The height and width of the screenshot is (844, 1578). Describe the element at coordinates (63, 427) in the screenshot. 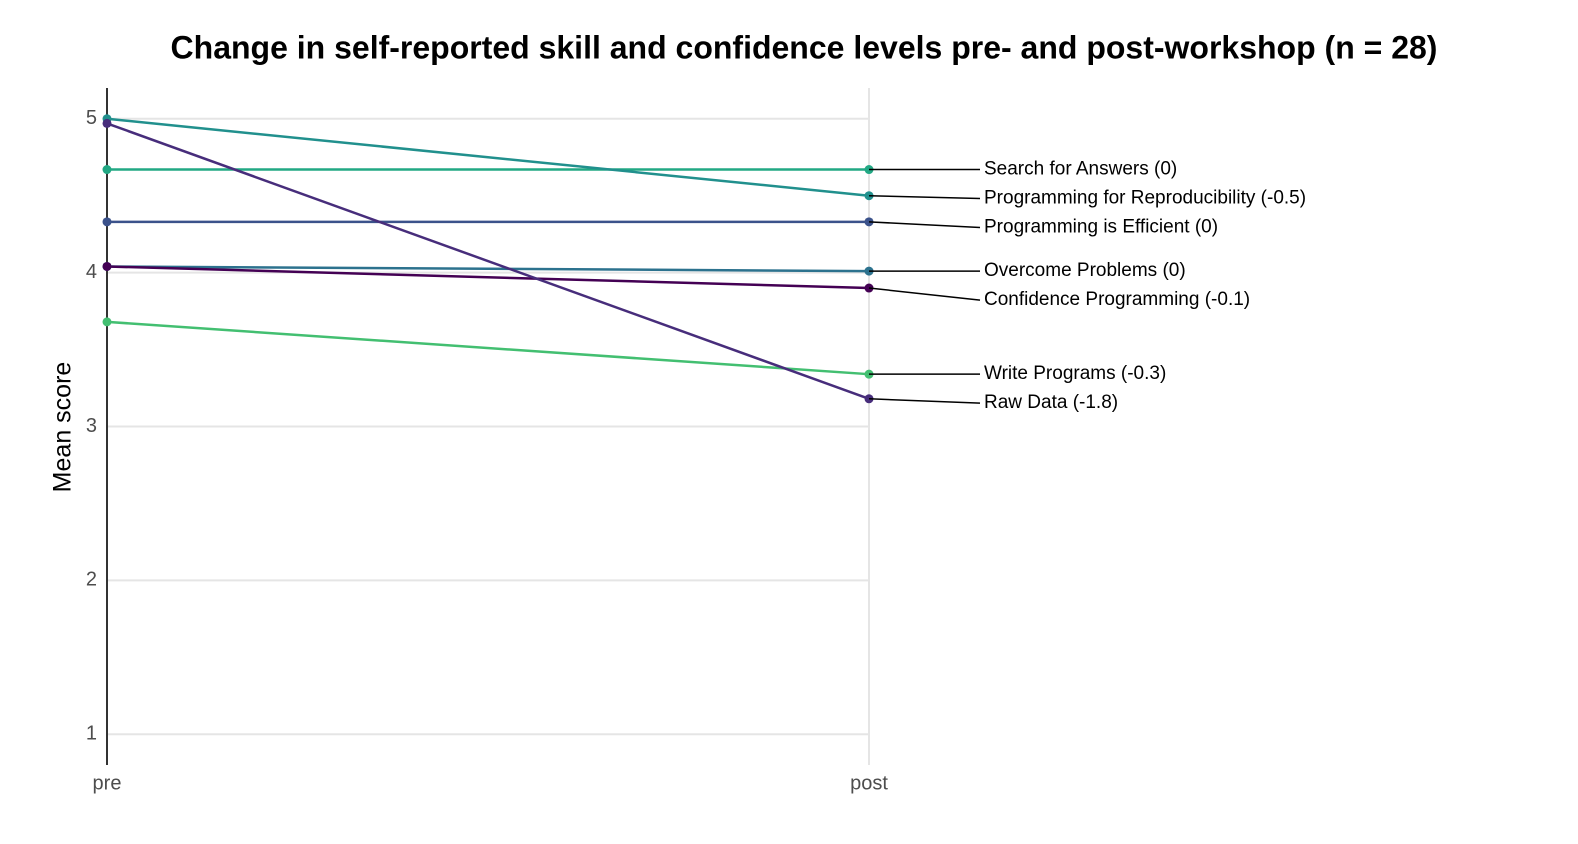

I see `y-axis-label: Mean score` at that location.